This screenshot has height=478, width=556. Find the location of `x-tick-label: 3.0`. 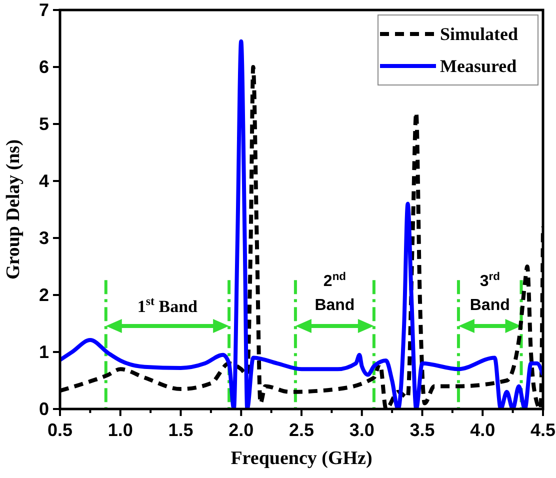

x-tick-label: 3.0 is located at coordinates (361, 430).